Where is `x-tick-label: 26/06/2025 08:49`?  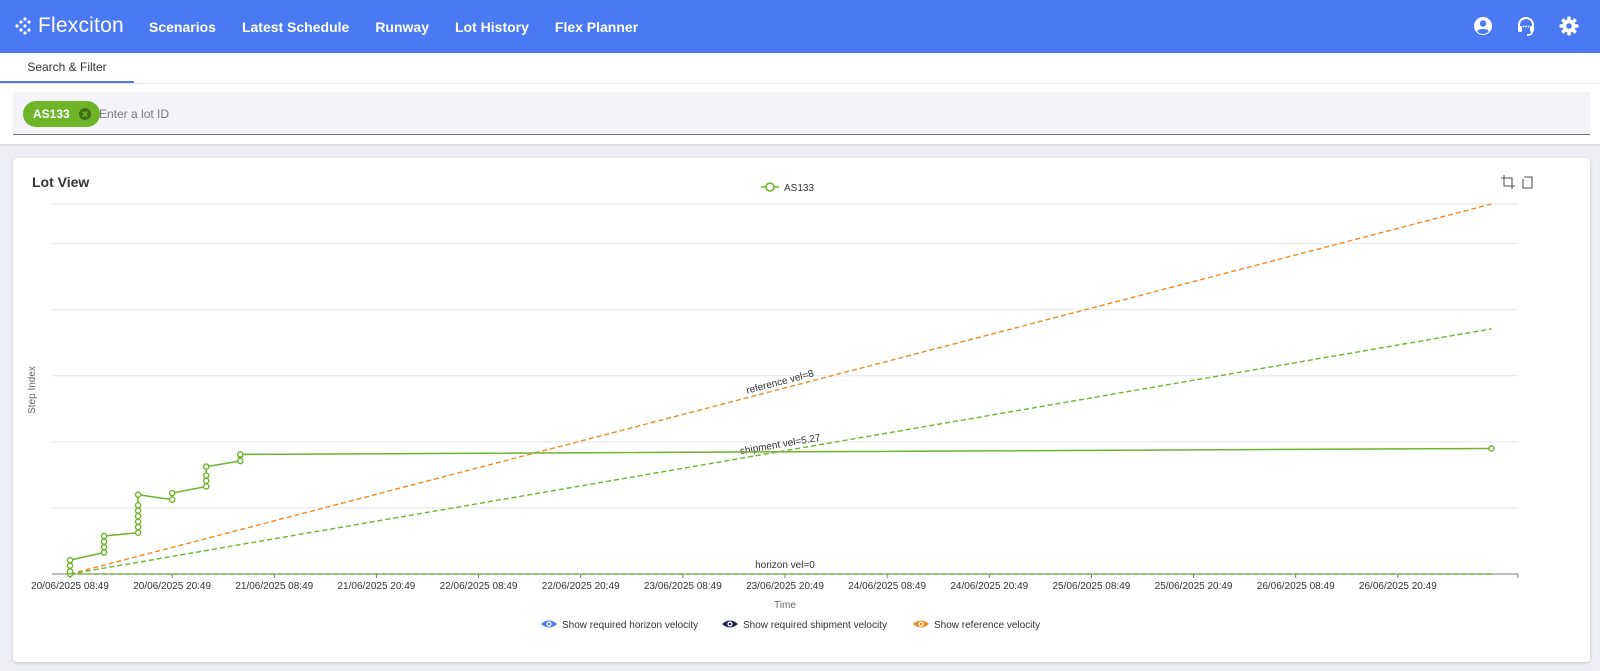 x-tick-label: 26/06/2025 08:49 is located at coordinates (1296, 586).